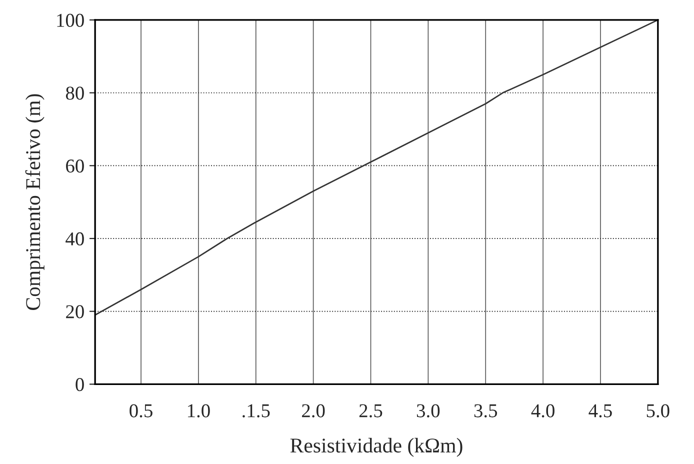 Image resolution: width=694 pixels, height=464 pixels. I want to click on y-tick-label: 40, so click(75, 239).